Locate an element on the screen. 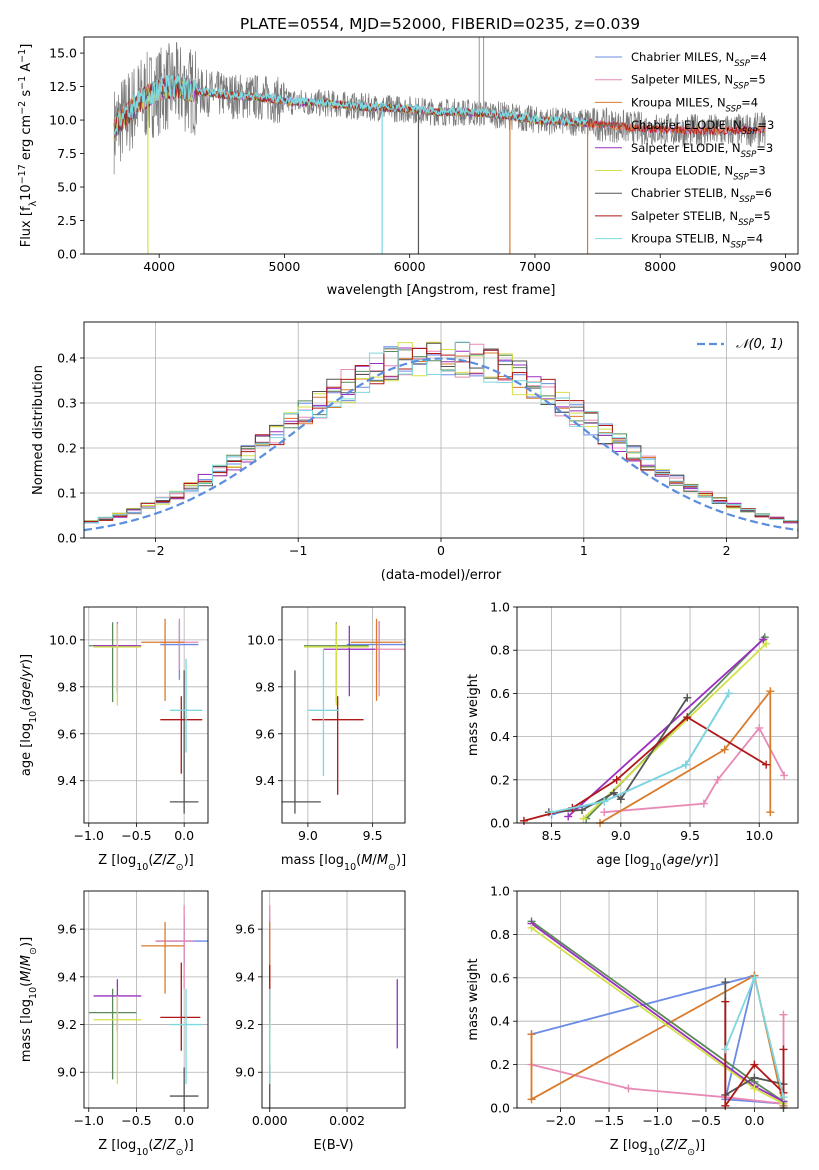  legend-label-tail: =4 is located at coordinates (754, 239).